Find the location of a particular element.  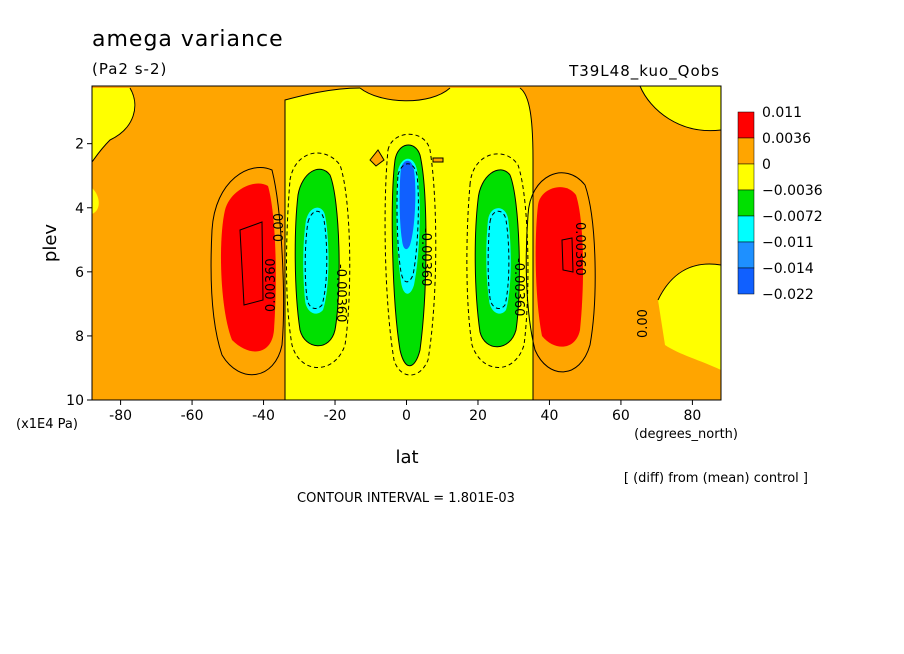

x-tick-label: -40 is located at coordinates (263, 416).